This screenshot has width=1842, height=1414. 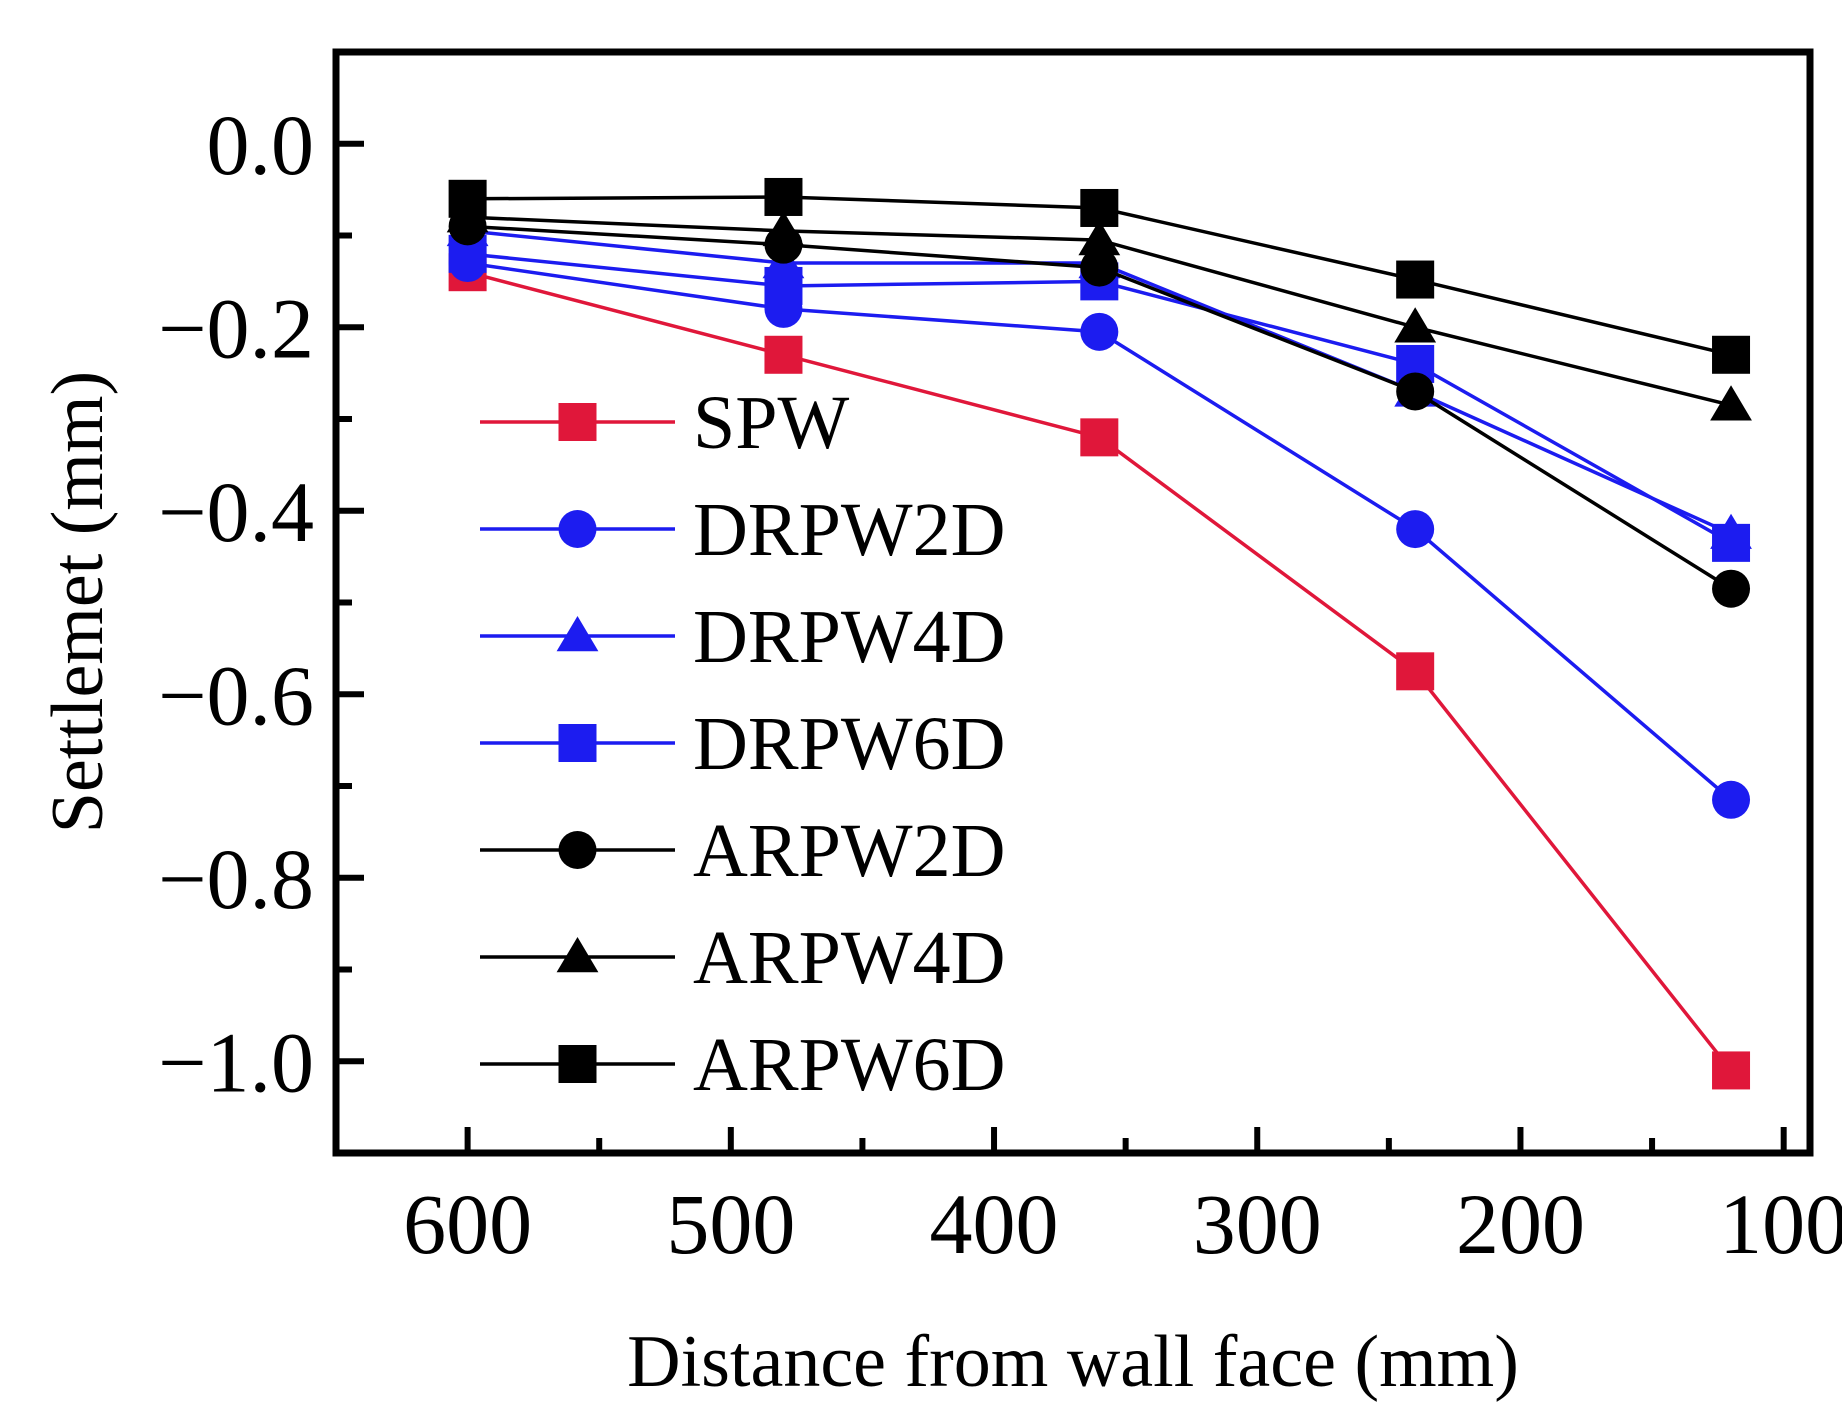 What do you see at coordinates (1122, 1199) in the screenshot?
I see `x-axis: 600 500 400 300 200 100` at bounding box center [1122, 1199].